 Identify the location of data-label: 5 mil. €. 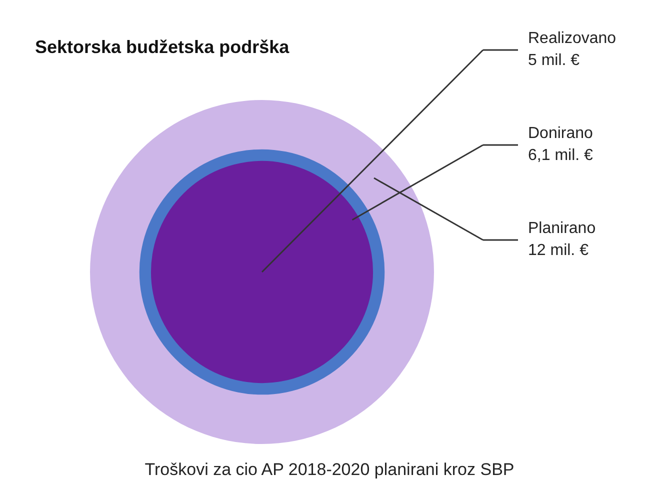
(554, 60).